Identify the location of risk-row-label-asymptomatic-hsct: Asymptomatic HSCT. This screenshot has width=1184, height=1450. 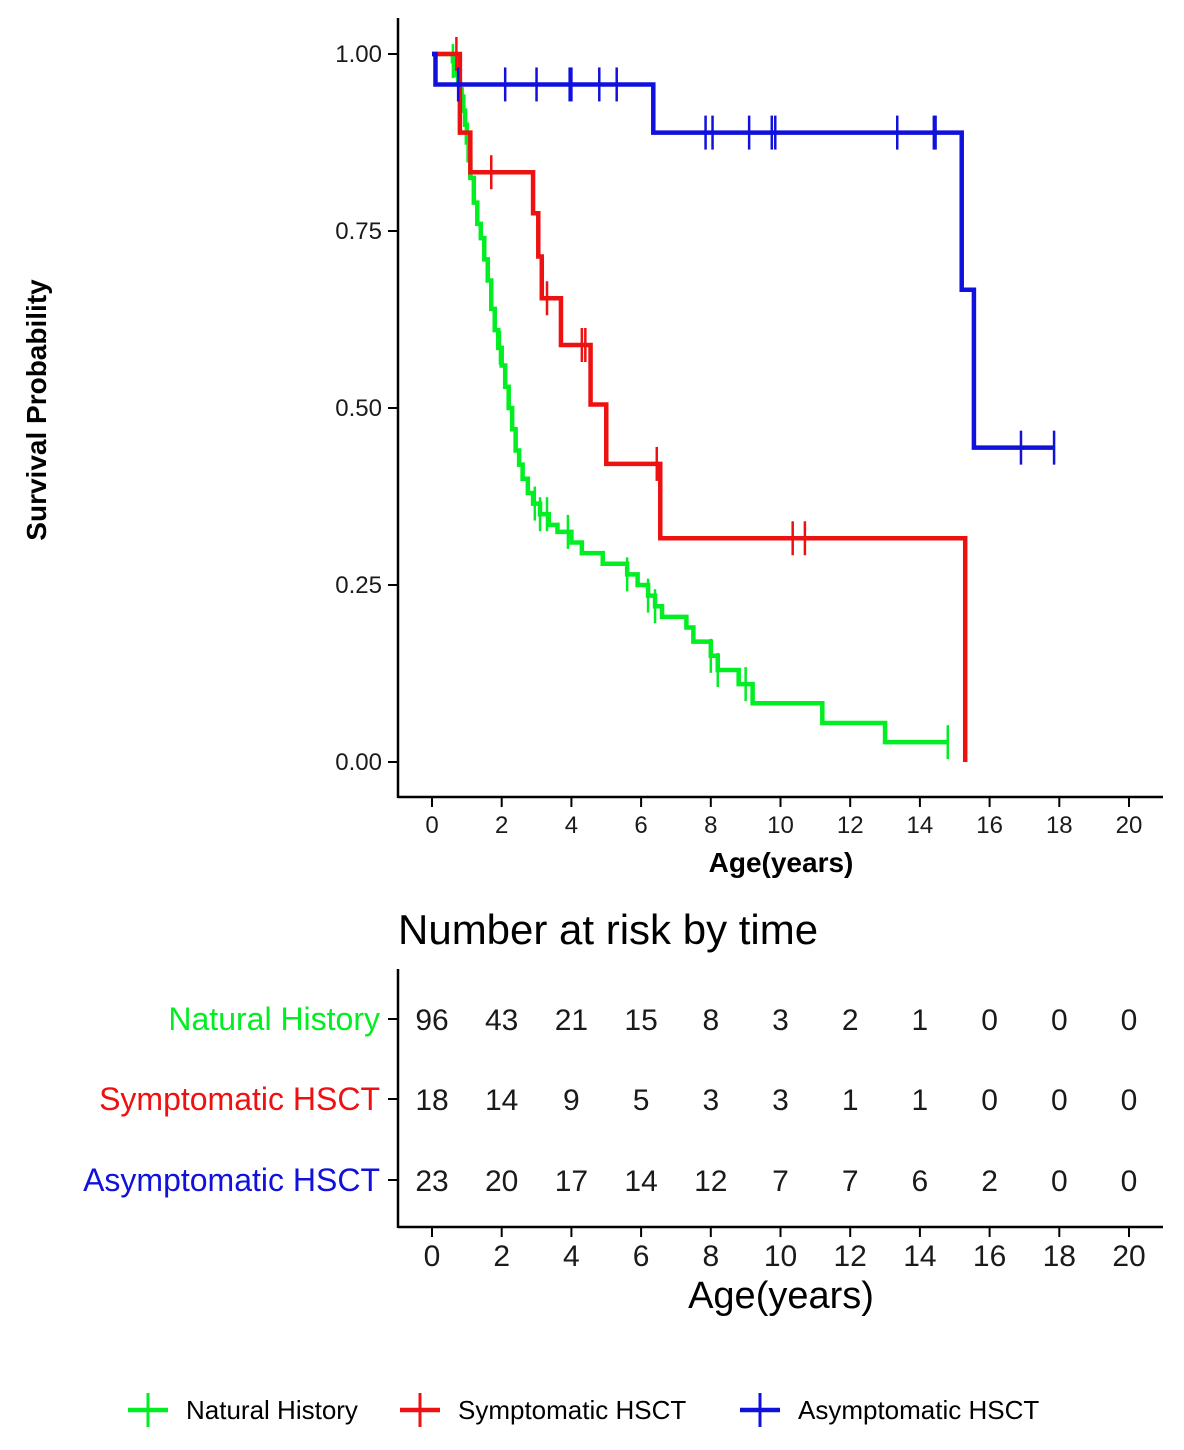
(231, 1180).